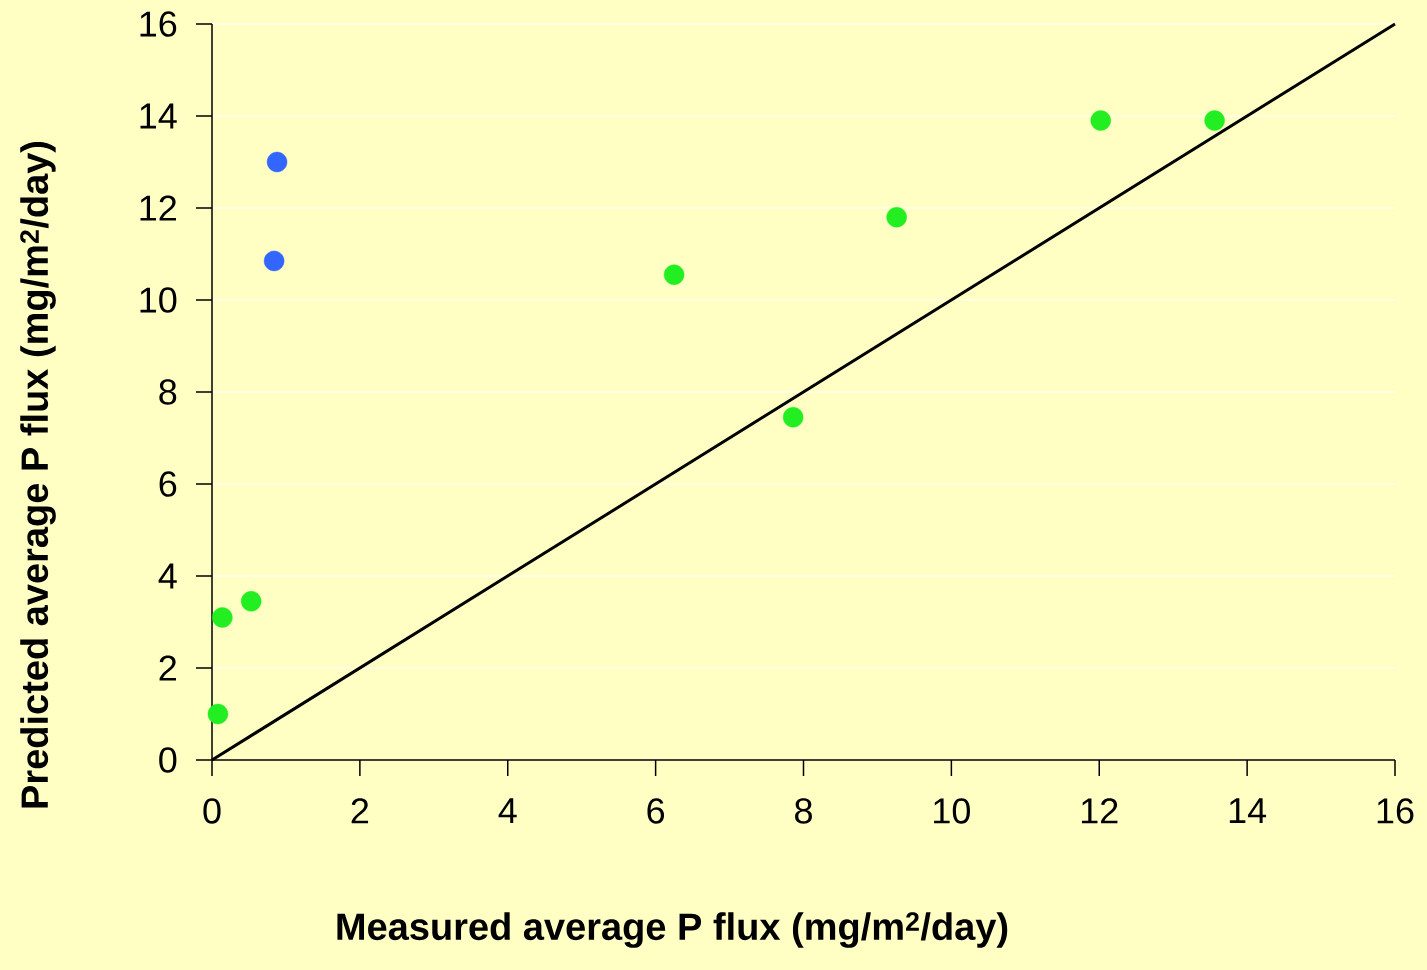 This screenshot has width=1427, height=970. I want to click on y-tick-label: 2, so click(167, 668).